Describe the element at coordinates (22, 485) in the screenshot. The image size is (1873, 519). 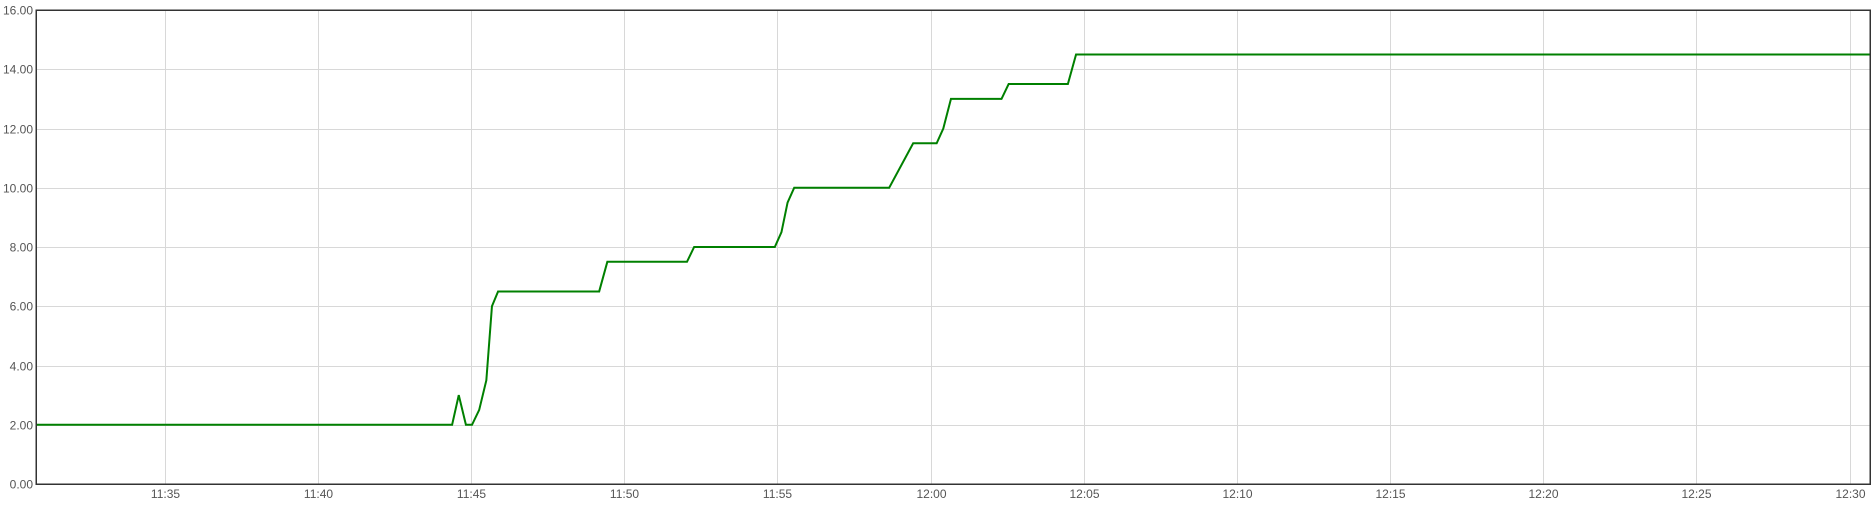
I see `y-tick-label: 0.00` at that location.